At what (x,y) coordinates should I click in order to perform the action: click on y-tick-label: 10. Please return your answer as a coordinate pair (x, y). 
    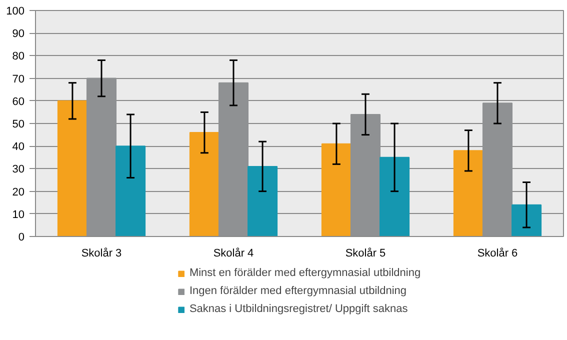
    Looking at the image, I should click on (18, 214).